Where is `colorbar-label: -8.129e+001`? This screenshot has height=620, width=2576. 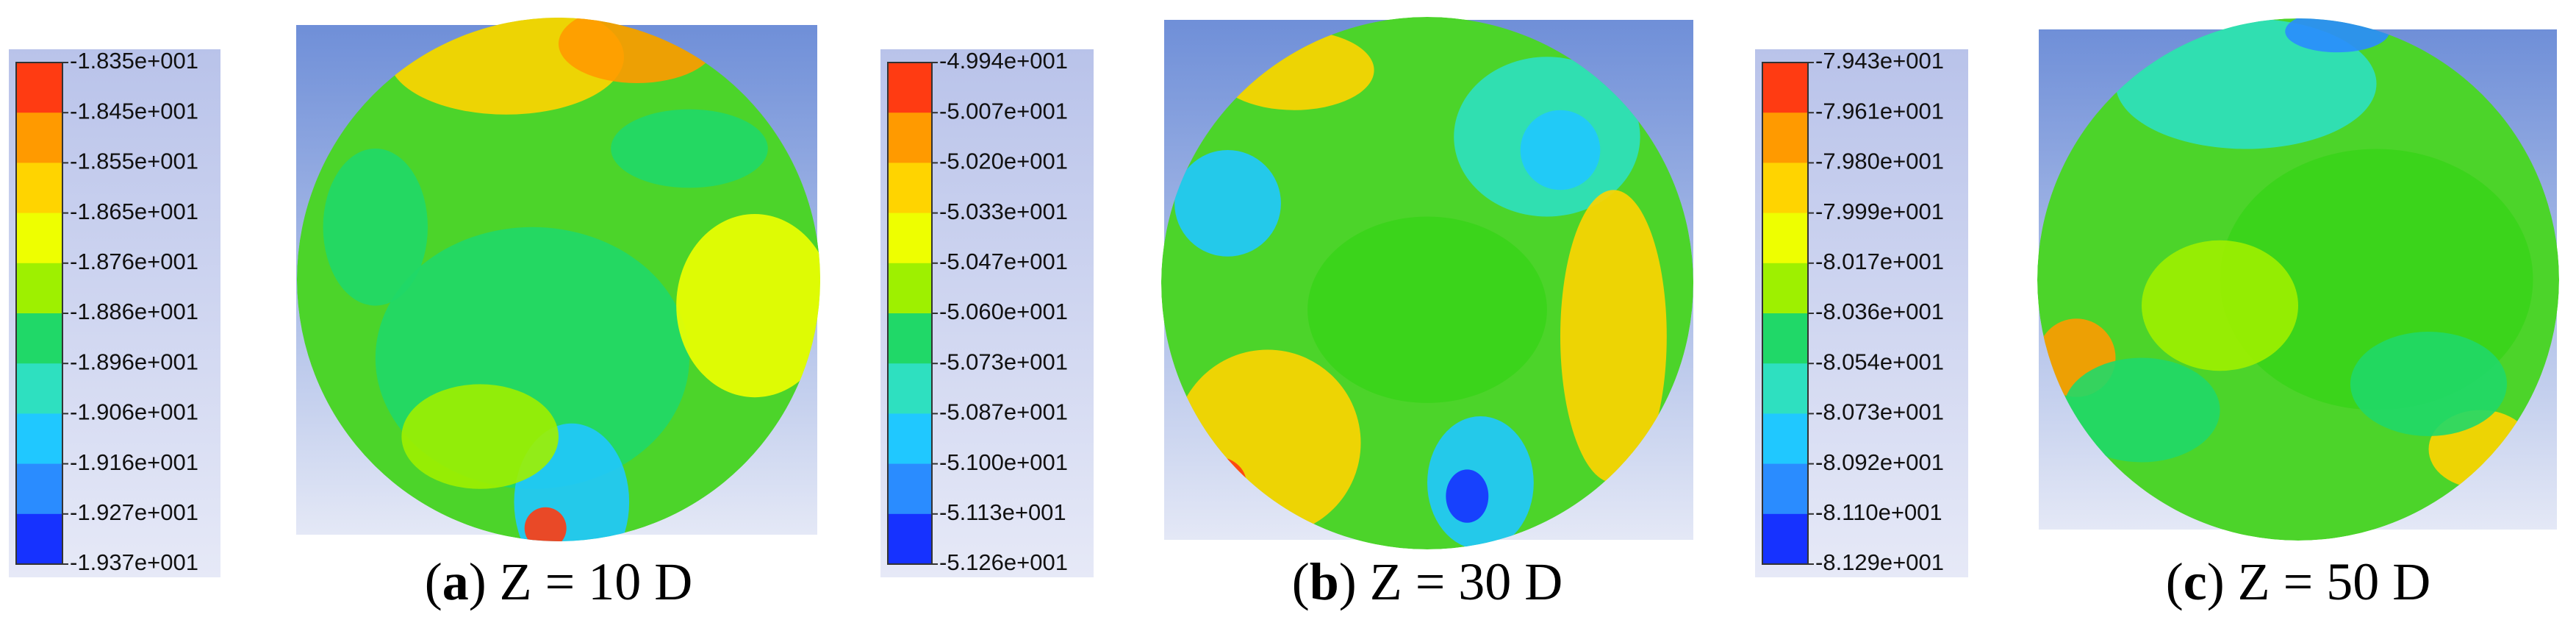 colorbar-label: -8.129e+001 is located at coordinates (1879, 562).